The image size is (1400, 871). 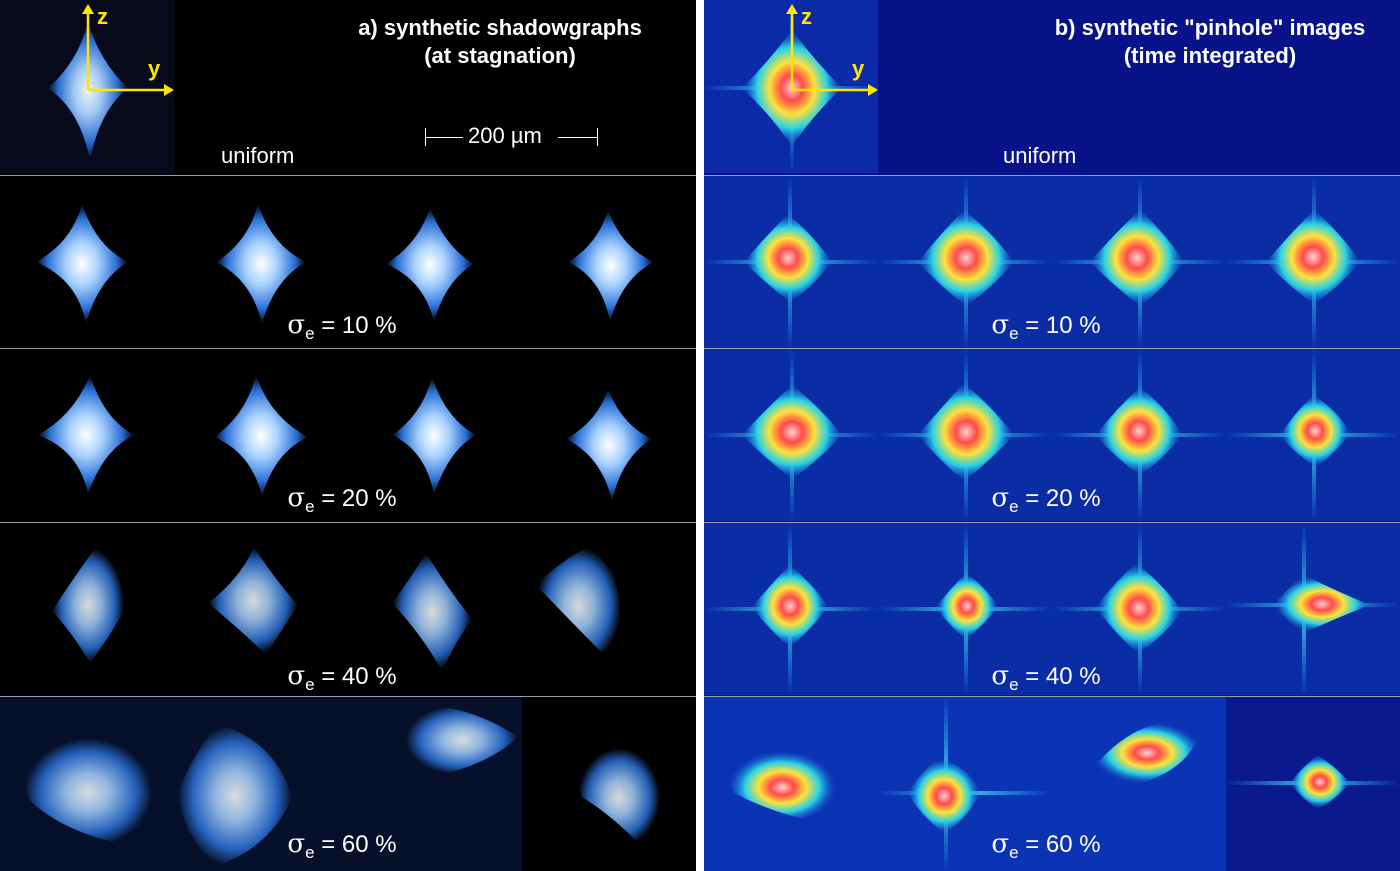 What do you see at coordinates (505, 135) in the screenshot?
I see `scale-bar-label: 200 µm` at bounding box center [505, 135].